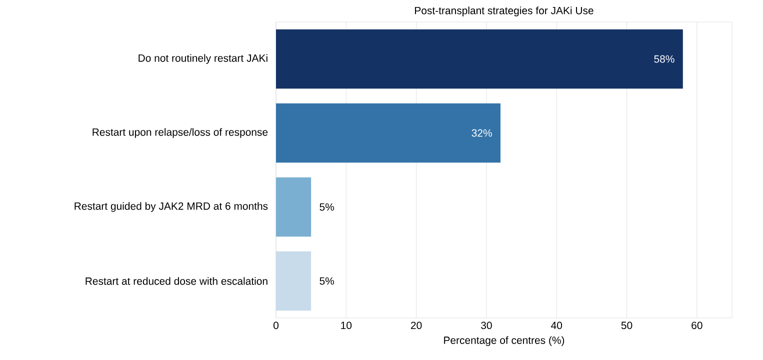  I want to click on data-label: 58%, so click(664, 59).